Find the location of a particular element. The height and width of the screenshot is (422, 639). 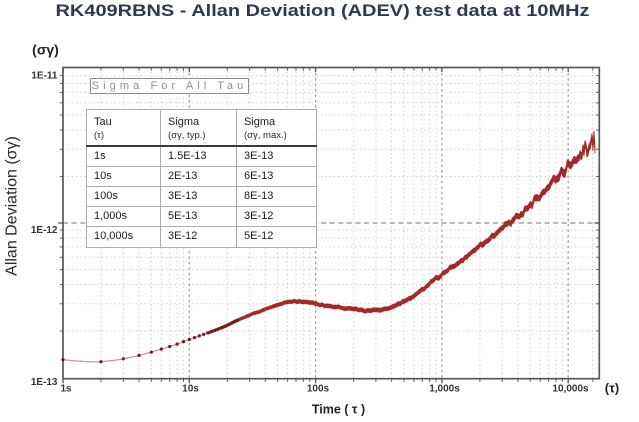

svg-text: (τ) is located at coordinates (612, 388).